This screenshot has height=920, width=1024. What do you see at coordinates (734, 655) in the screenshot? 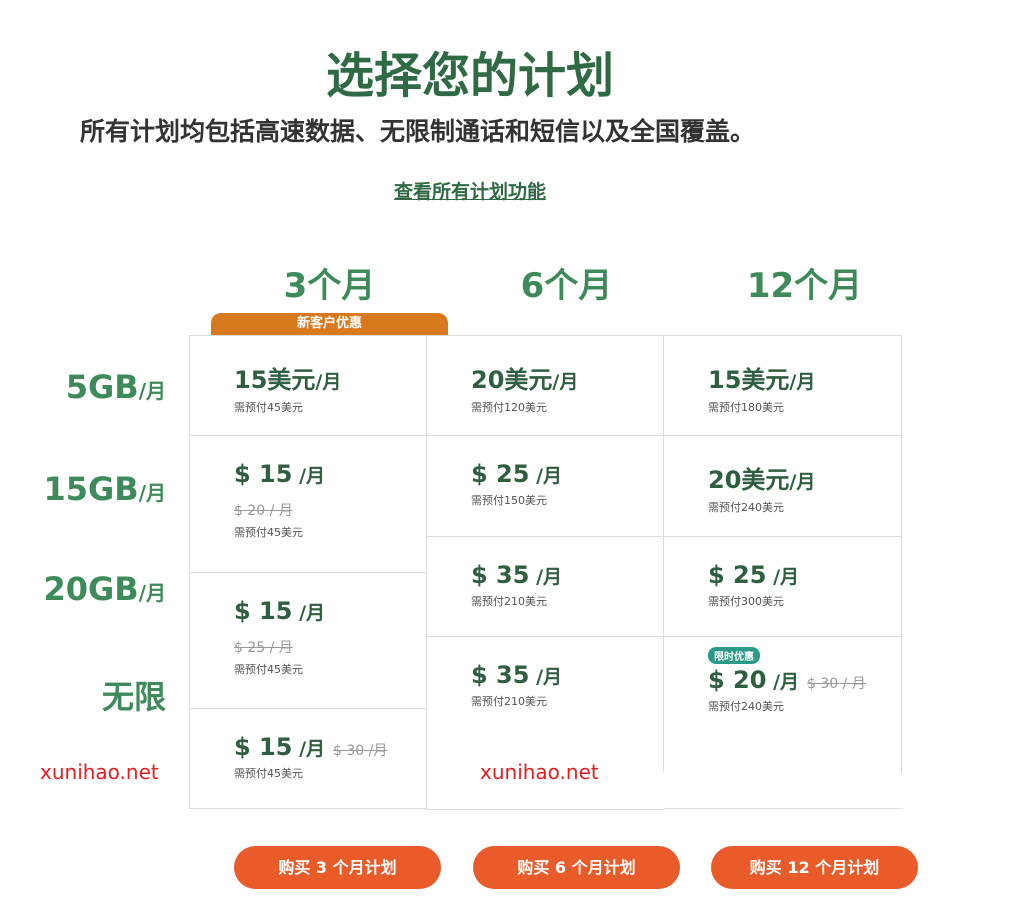
I see `limited-offer-badge: 限时优惠` at bounding box center [734, 655].